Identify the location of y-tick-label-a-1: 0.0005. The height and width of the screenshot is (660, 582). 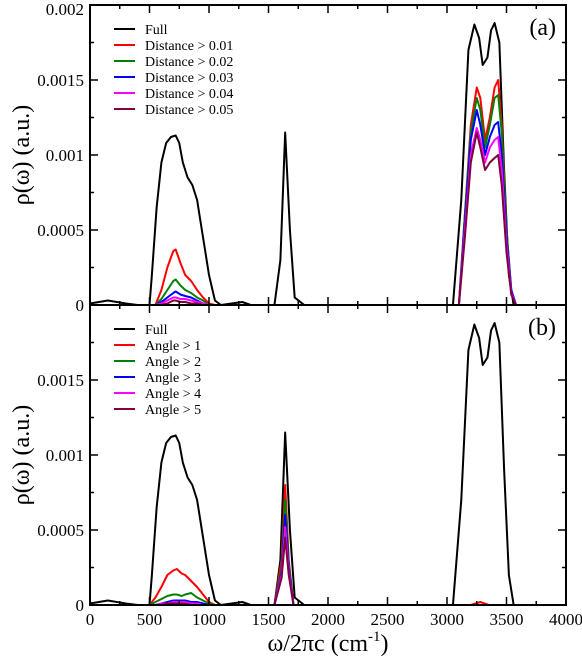
(60, 230).